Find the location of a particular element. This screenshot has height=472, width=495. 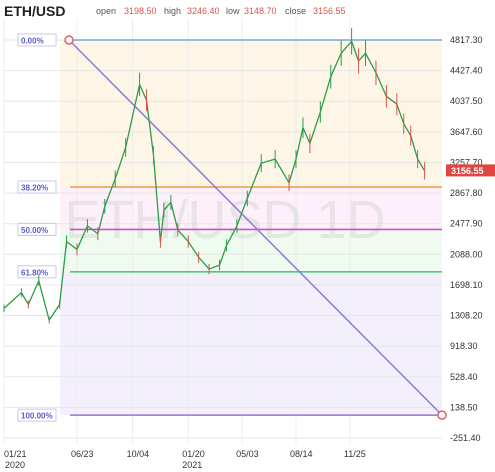

high-value: 3246.40 is located at coordinates (203, 11).